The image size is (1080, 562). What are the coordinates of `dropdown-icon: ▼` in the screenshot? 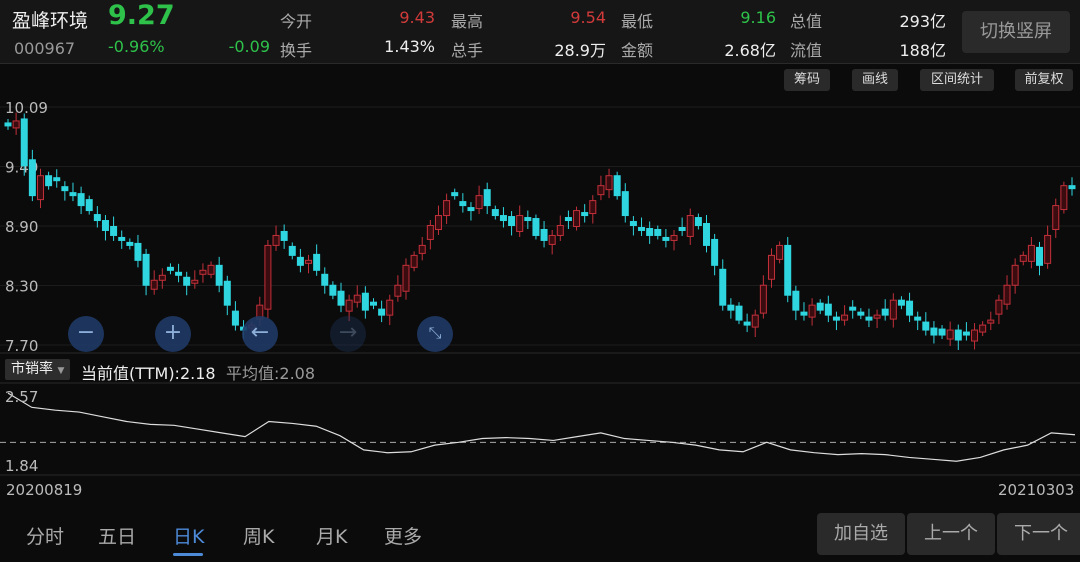 It's located at (61, 371).